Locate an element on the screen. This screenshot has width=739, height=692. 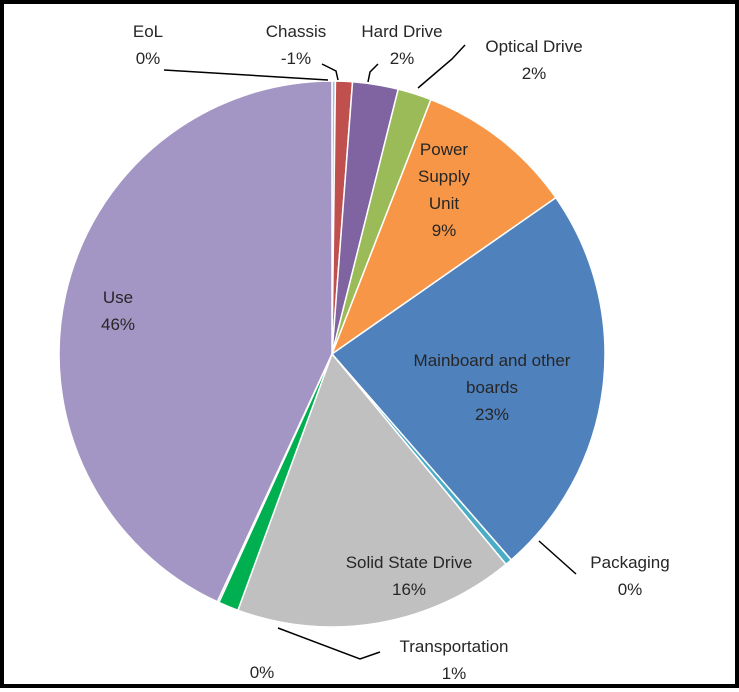
slice-label-solid-state-drive: Solid State Drive 16% is located at coordinates (409, 576).